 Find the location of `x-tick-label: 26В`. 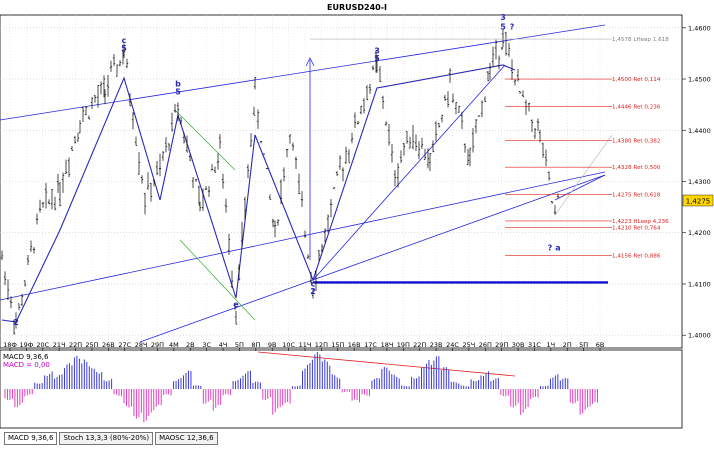

x-tick-label: 26В is located at coordinates (108, 345).